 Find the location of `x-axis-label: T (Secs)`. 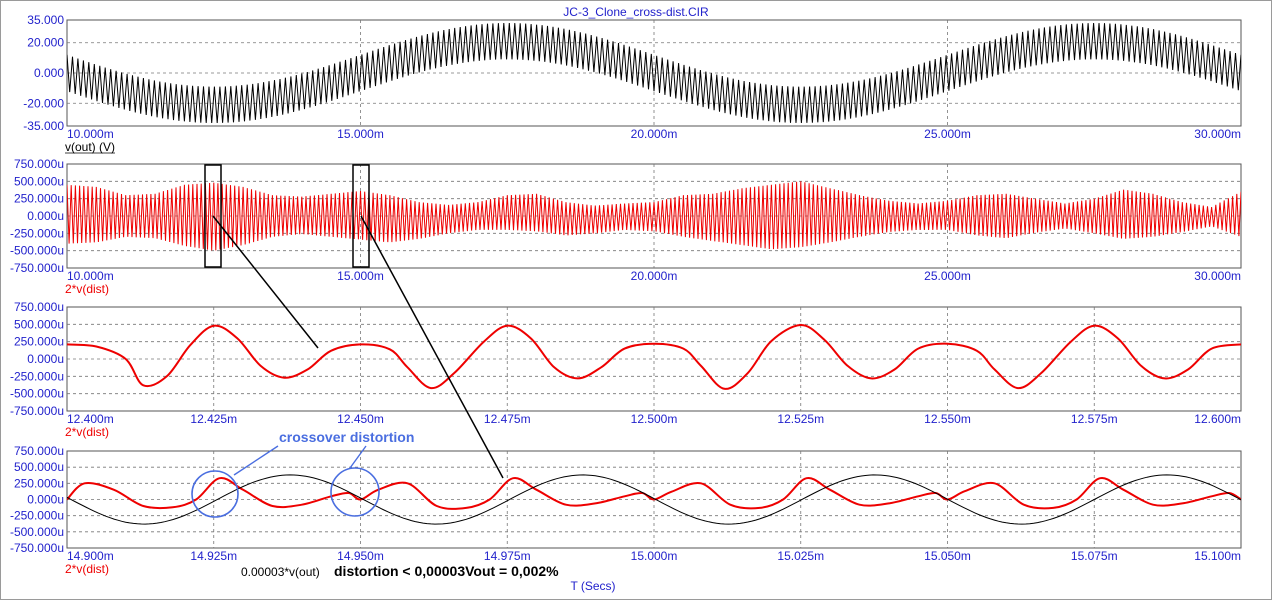

x-axis-label: T (Secs) is located at coordinates (592, 586).